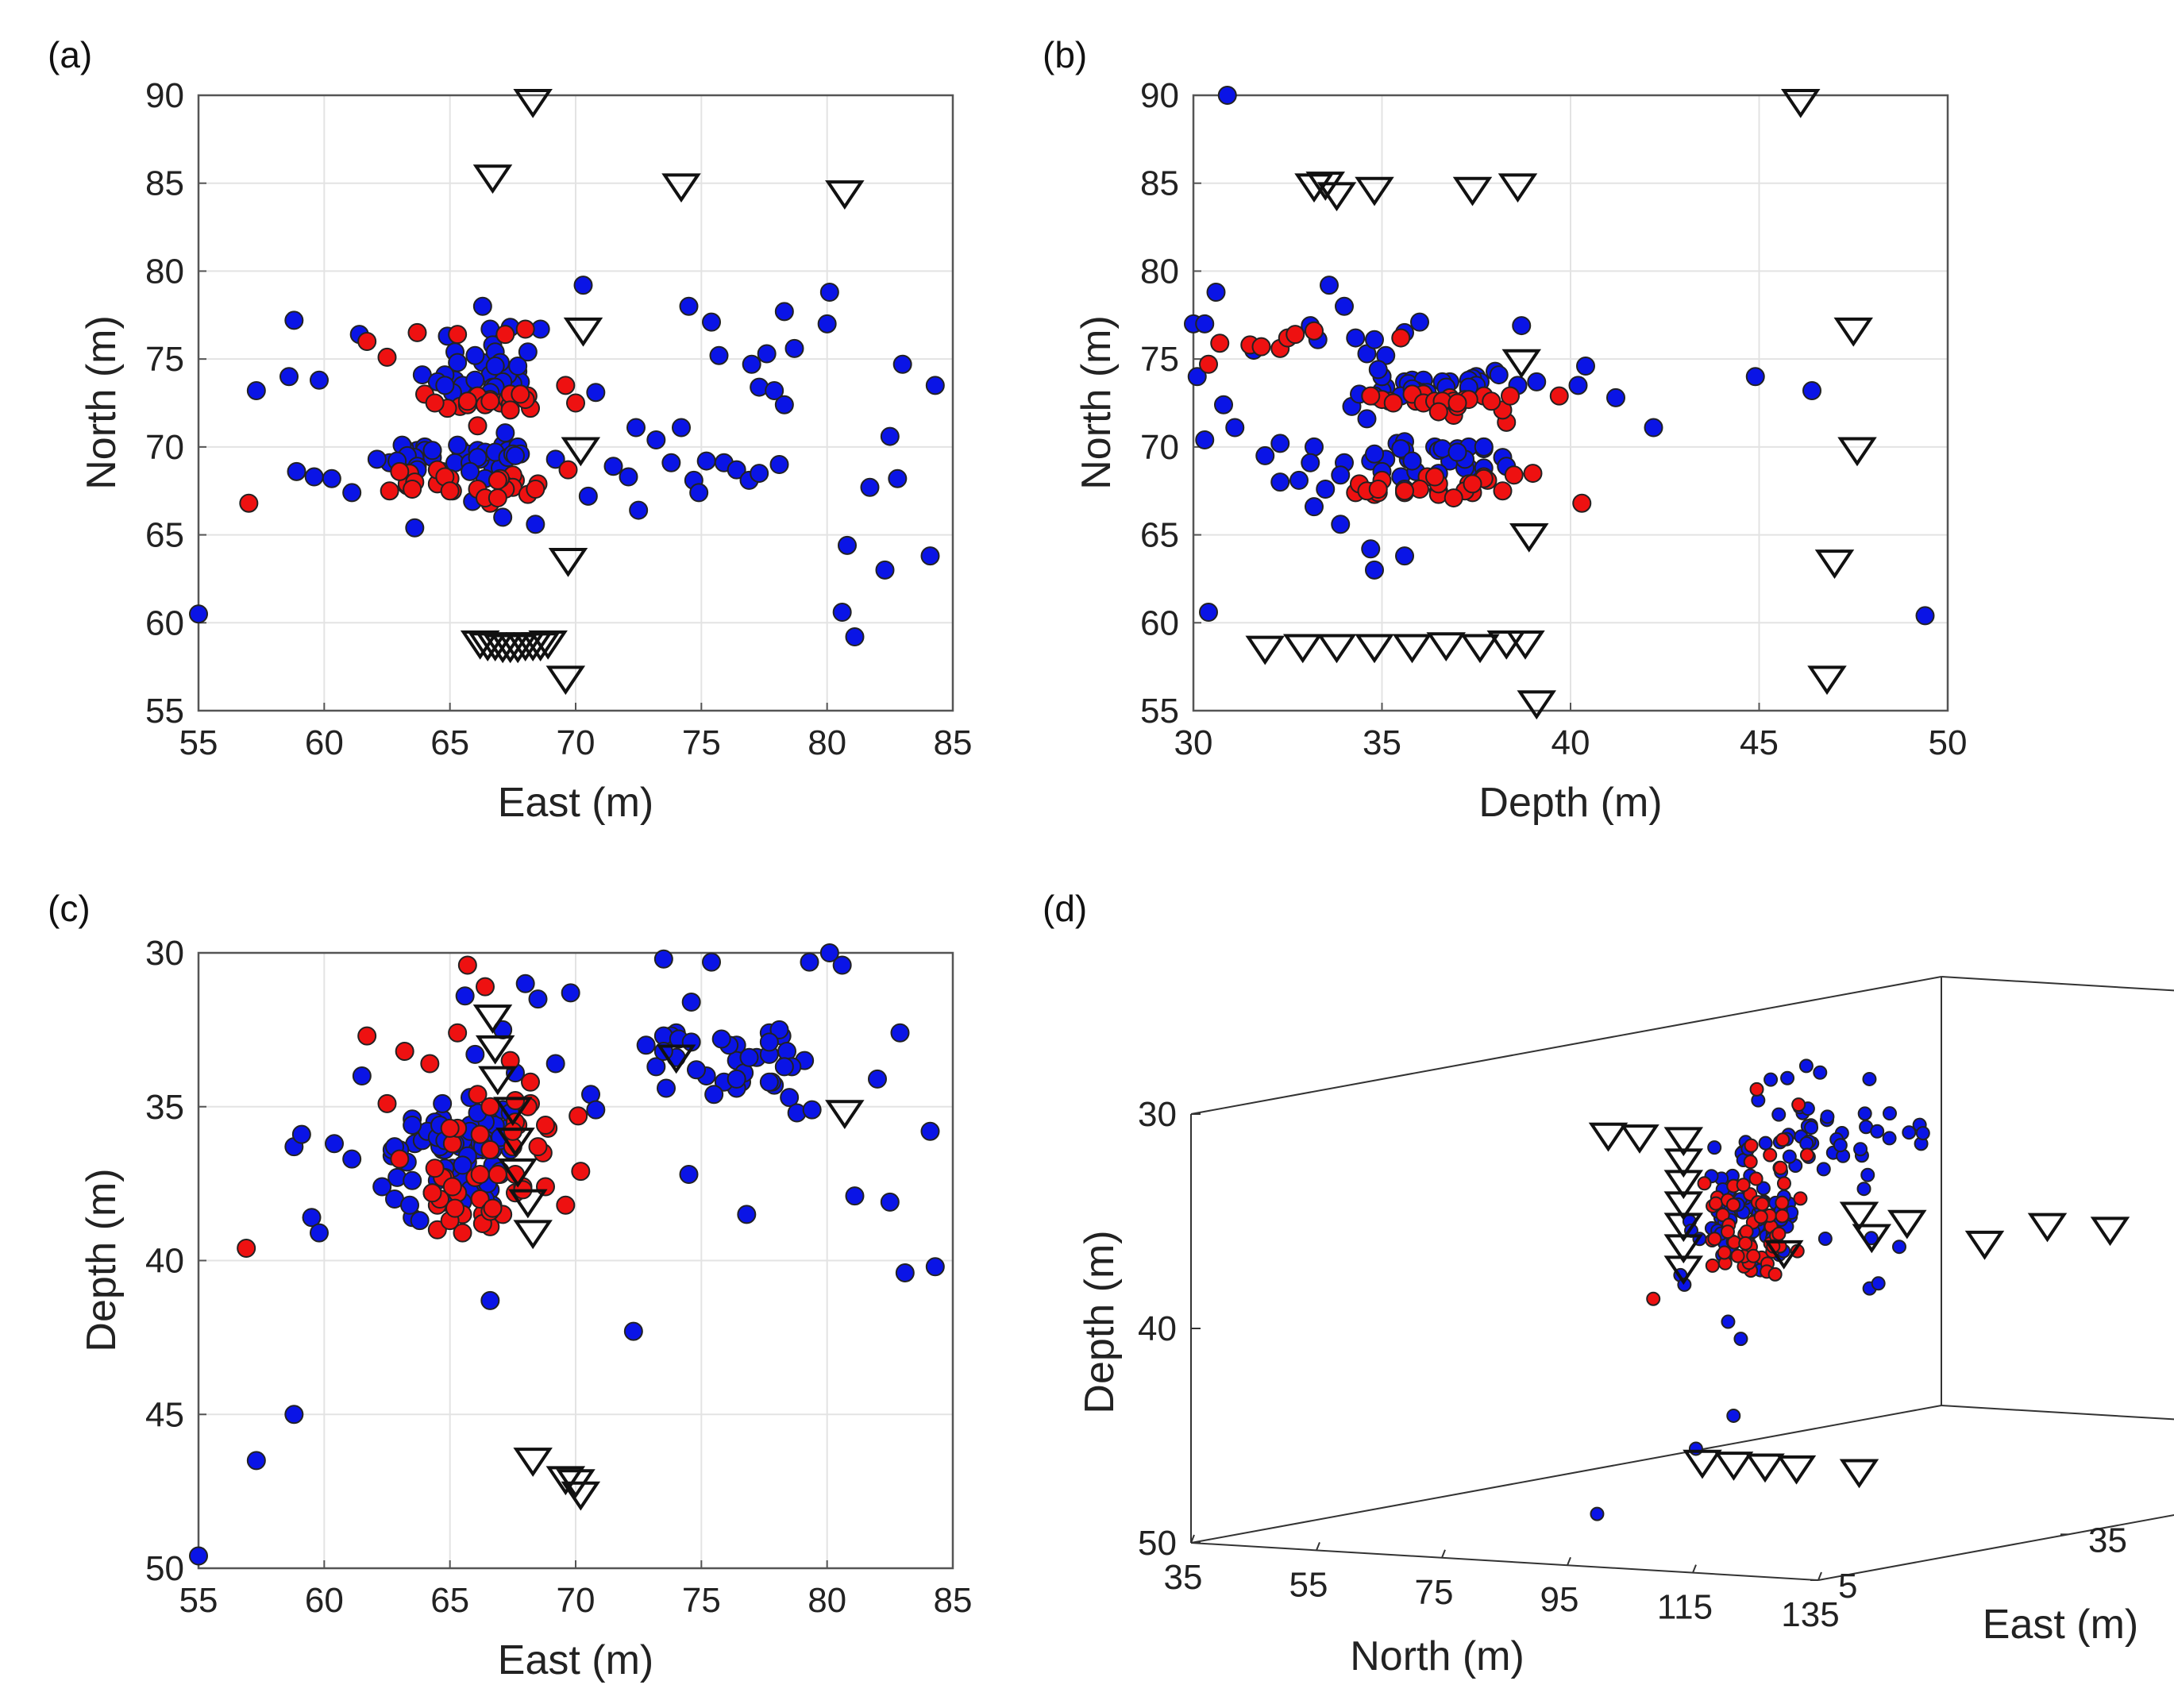 The height and width of the screenshot is (1708, 2174). I want to click on x-tick-label: 35, so click(1382, 742).